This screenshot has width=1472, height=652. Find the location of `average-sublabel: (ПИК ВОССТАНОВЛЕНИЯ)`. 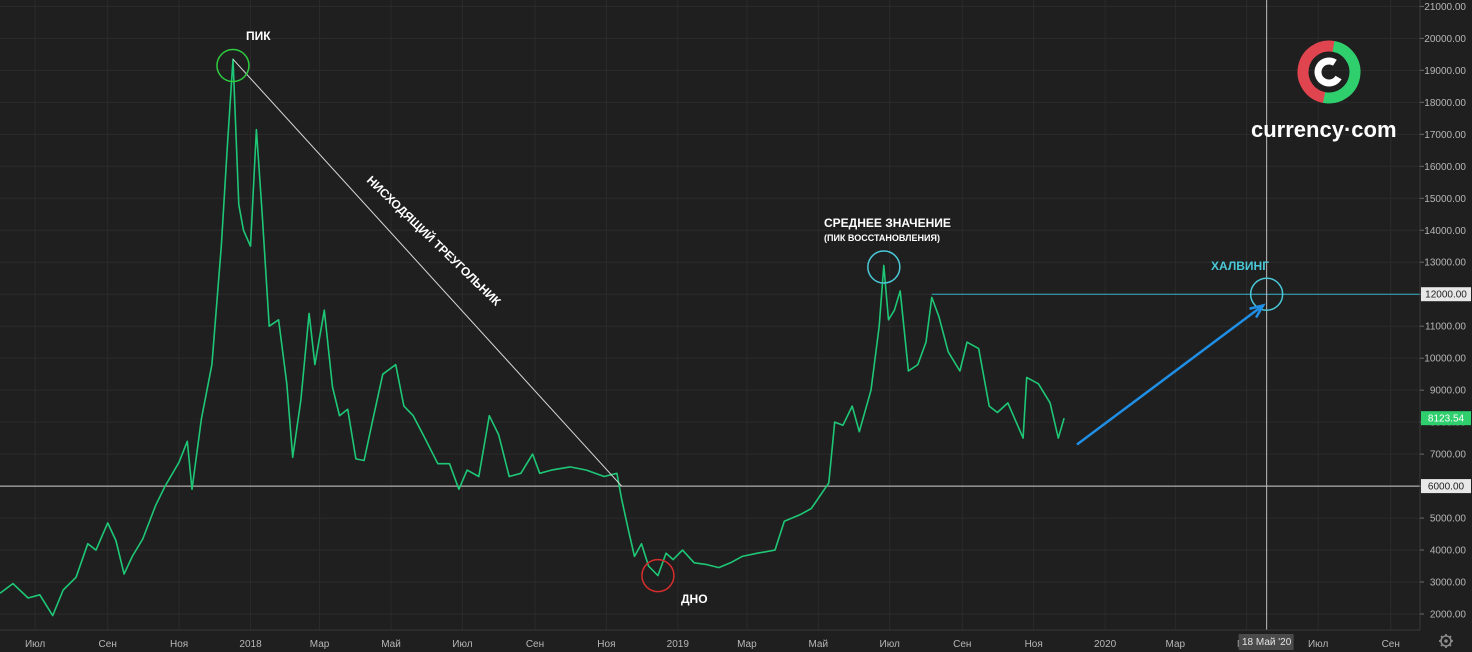

average-sublabel: (ПИК ВОССТАНОВЛЕНИЯ) is located at coordinates (882, 238).